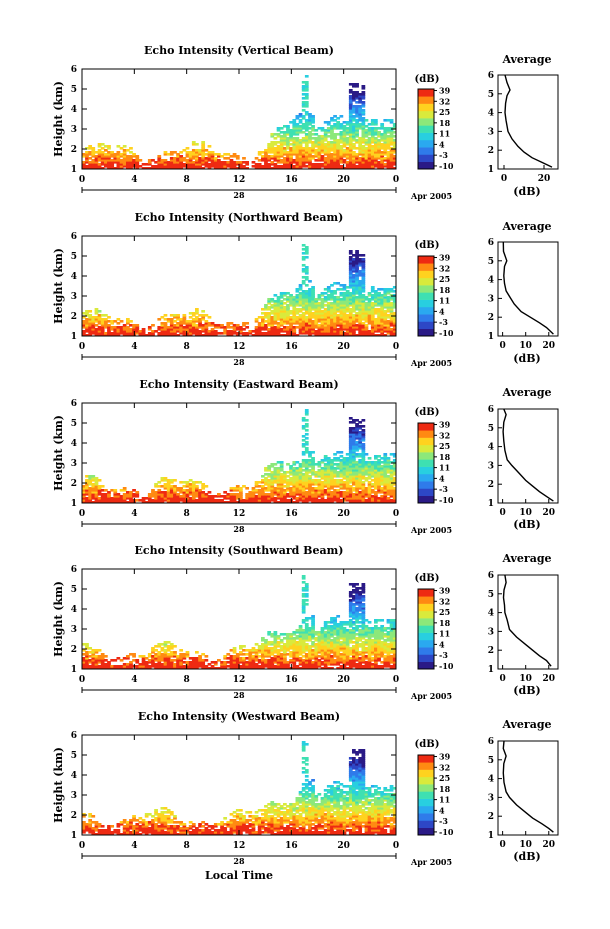 The width and height of the screenshot is (610, 929). Describe the element at coordinates (426, 143) in the screenshot. I see `colorbar-swatch` at that location.